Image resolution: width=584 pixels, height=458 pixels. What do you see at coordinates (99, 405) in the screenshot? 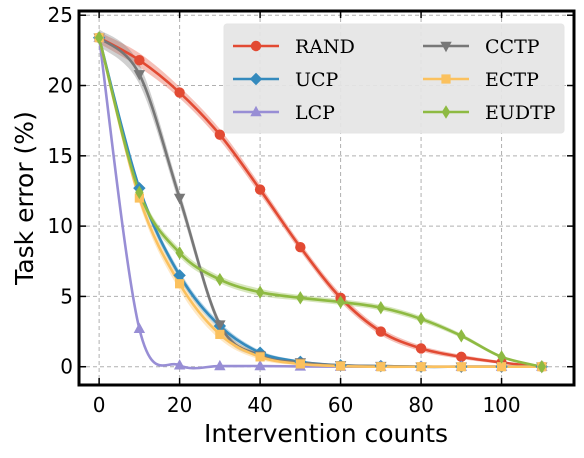
I see `x-tick-label: 0` at bounding box center [99, 405].